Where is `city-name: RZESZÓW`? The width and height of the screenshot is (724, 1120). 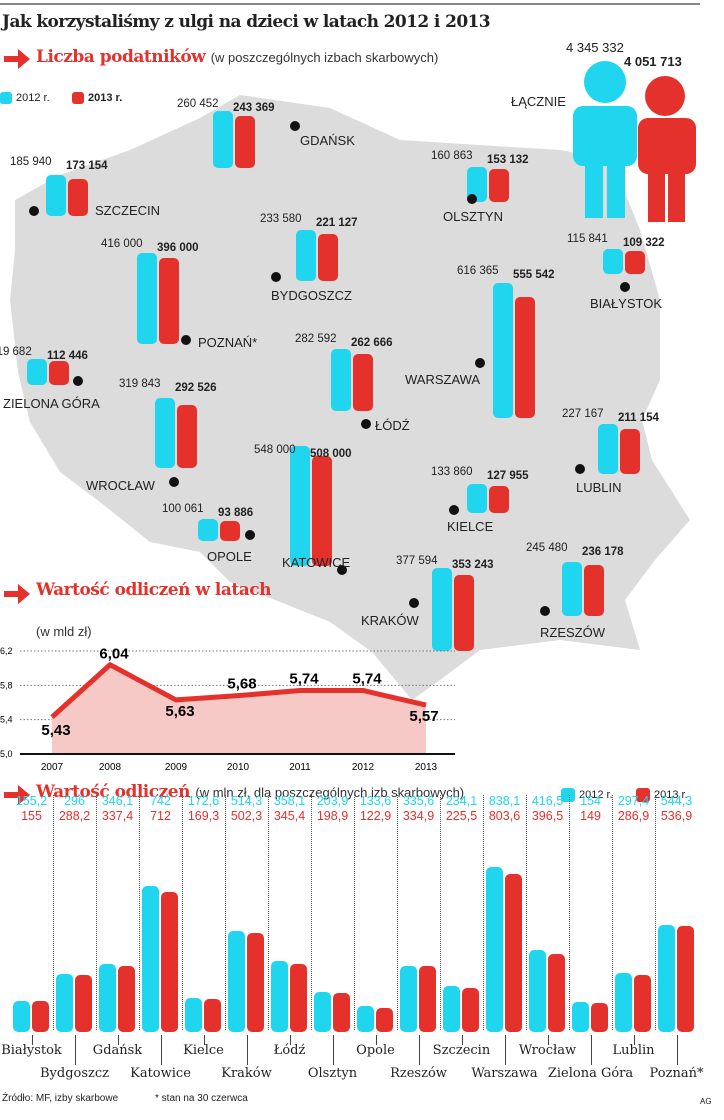
city-name: RZESZÓW is located at coordinates (572, 632).